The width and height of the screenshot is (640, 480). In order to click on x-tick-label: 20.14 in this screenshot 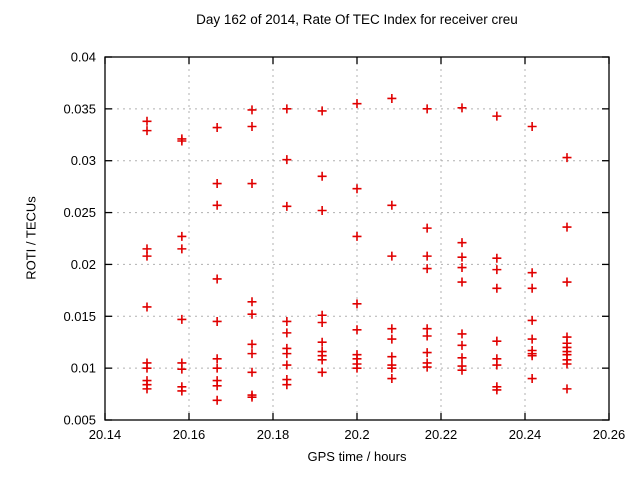, I will do `click(105, 434)`.